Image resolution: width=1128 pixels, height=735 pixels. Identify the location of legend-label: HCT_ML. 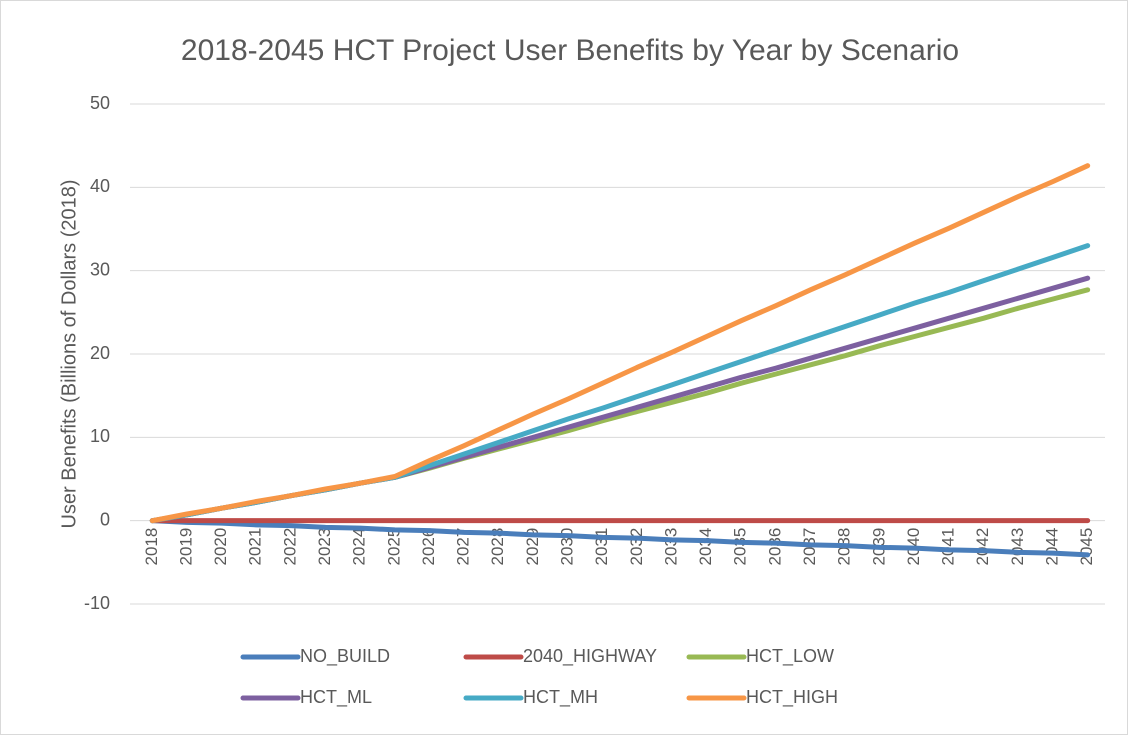
(336, 697).